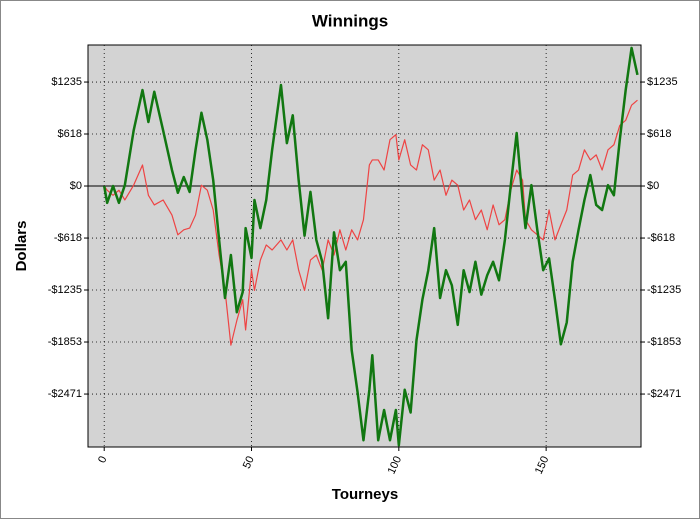  I want to click on chart-title: Winnings, so click(350, 20).